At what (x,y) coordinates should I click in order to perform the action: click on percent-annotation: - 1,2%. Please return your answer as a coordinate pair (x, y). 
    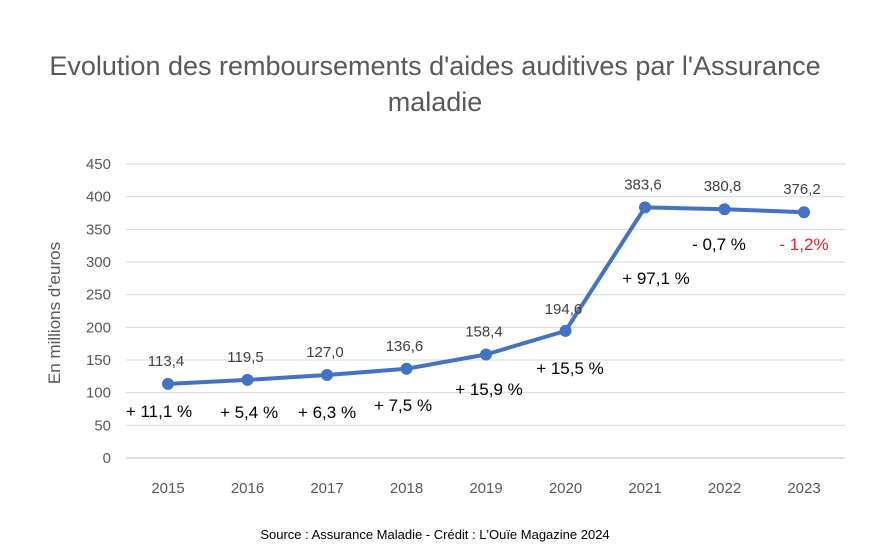
    Looking at the image, I should click on (803, 244).